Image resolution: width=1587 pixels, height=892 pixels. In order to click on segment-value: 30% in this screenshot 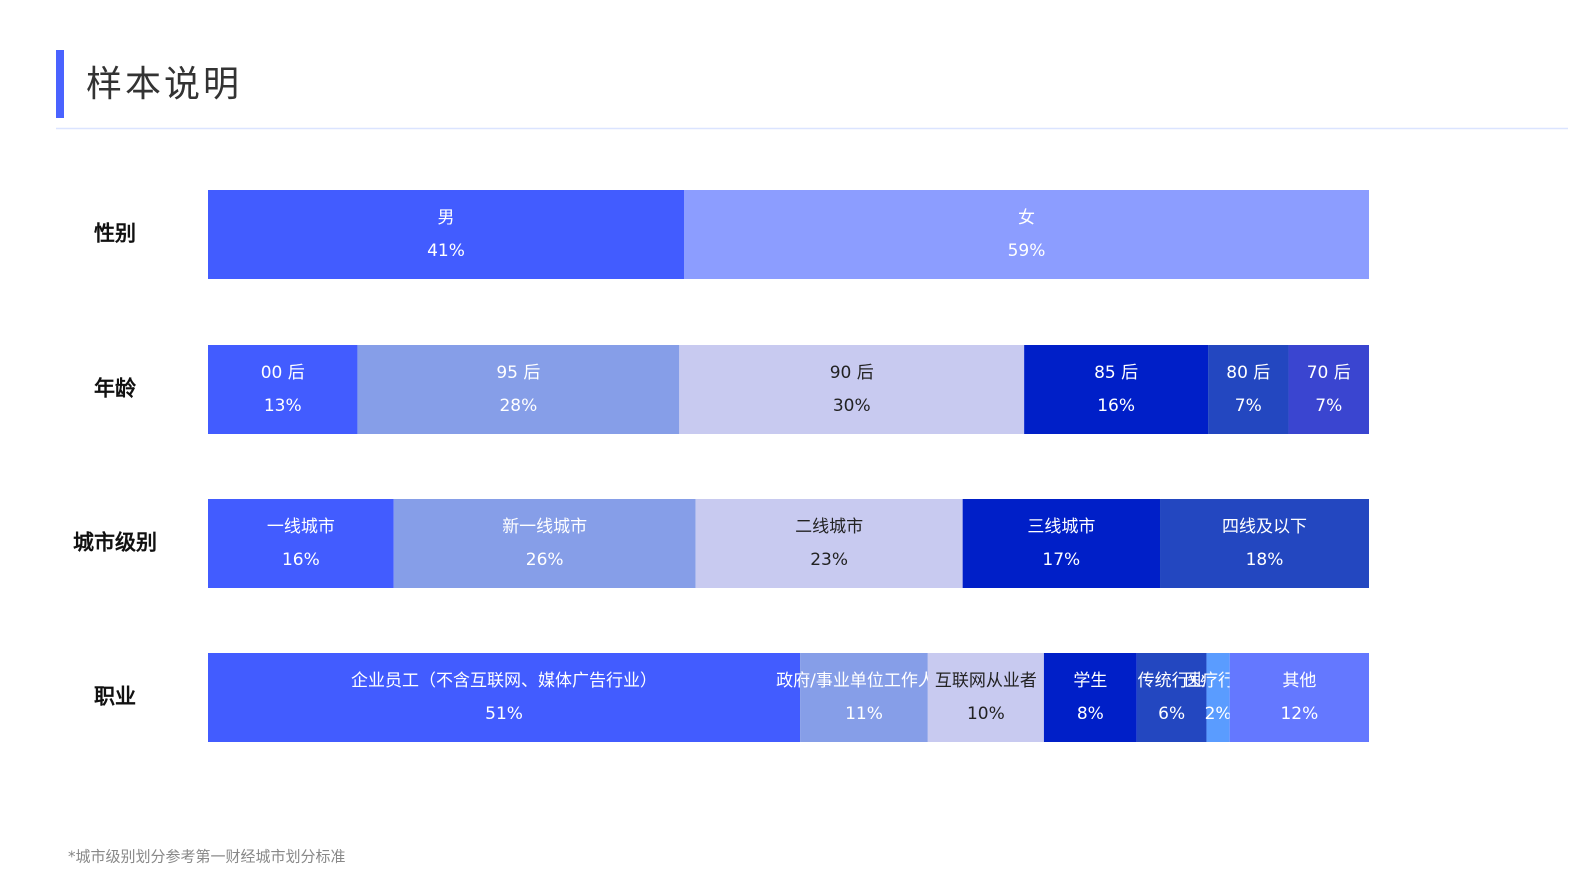, I will do `click(852, 406)`.